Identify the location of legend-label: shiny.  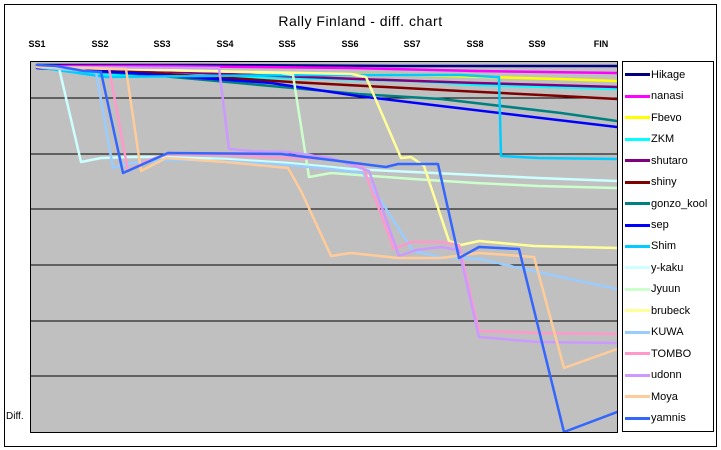
(664, 182).